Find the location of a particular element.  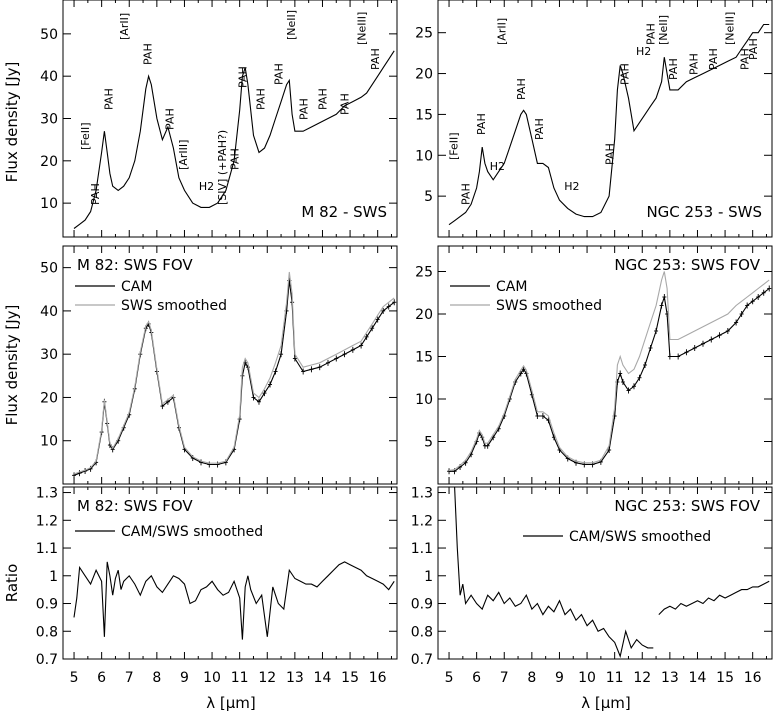

series-cam-sws-smoothed-long- is located at coordinates (714, 597).